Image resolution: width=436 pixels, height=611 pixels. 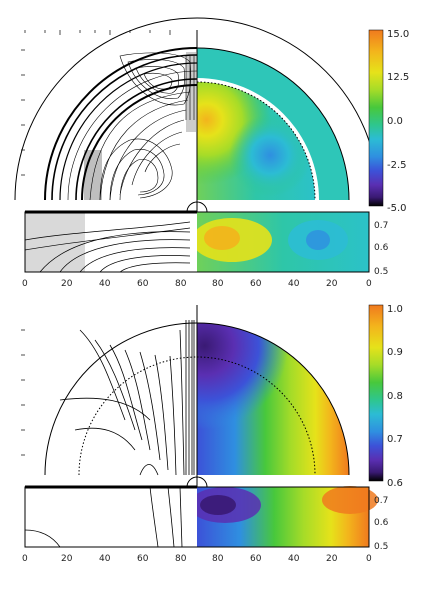 What do you see at coordinates (395, 483) in the screenshot?
I see `bottom-cb-label-4: 0.6` at bounding box center [395, 483].